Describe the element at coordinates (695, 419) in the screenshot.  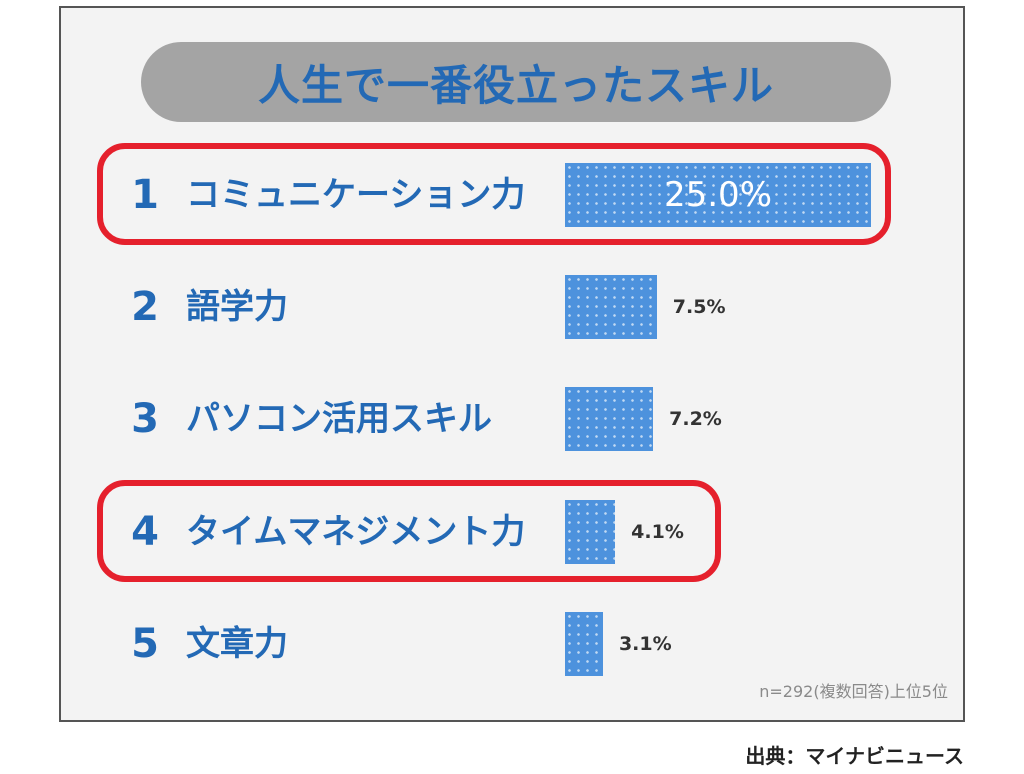
I see `value-label: 7.2%` at that location.